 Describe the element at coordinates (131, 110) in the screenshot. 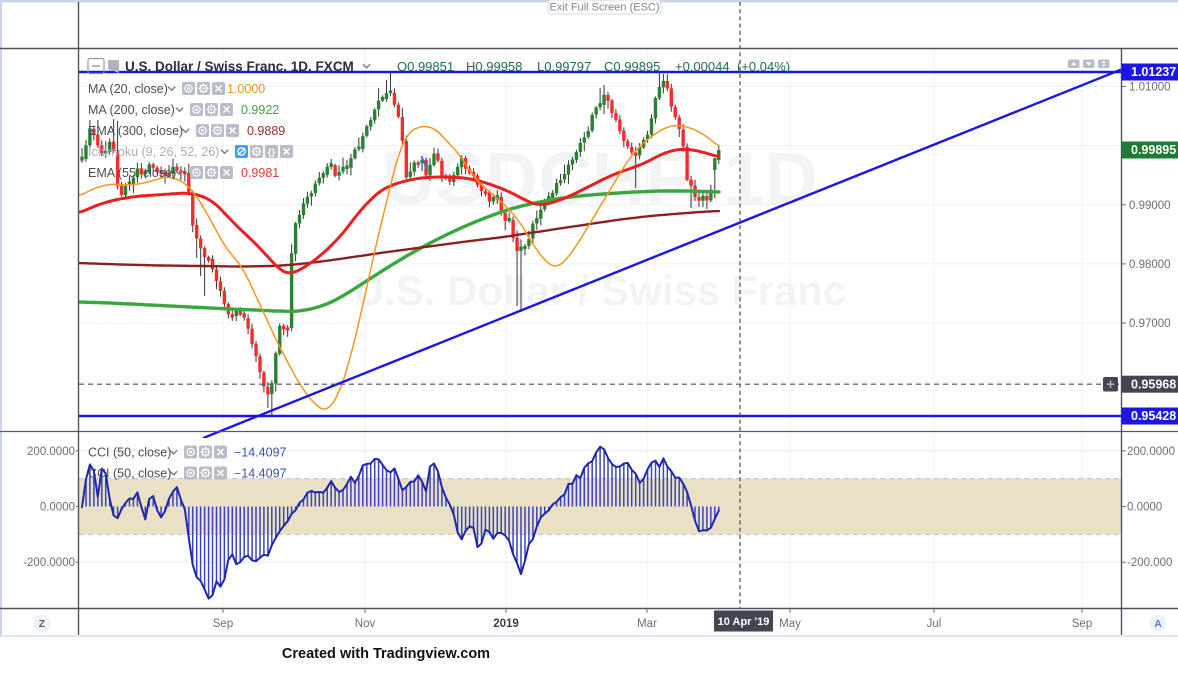

I see `svg-text: MA (200, close)` at that location.